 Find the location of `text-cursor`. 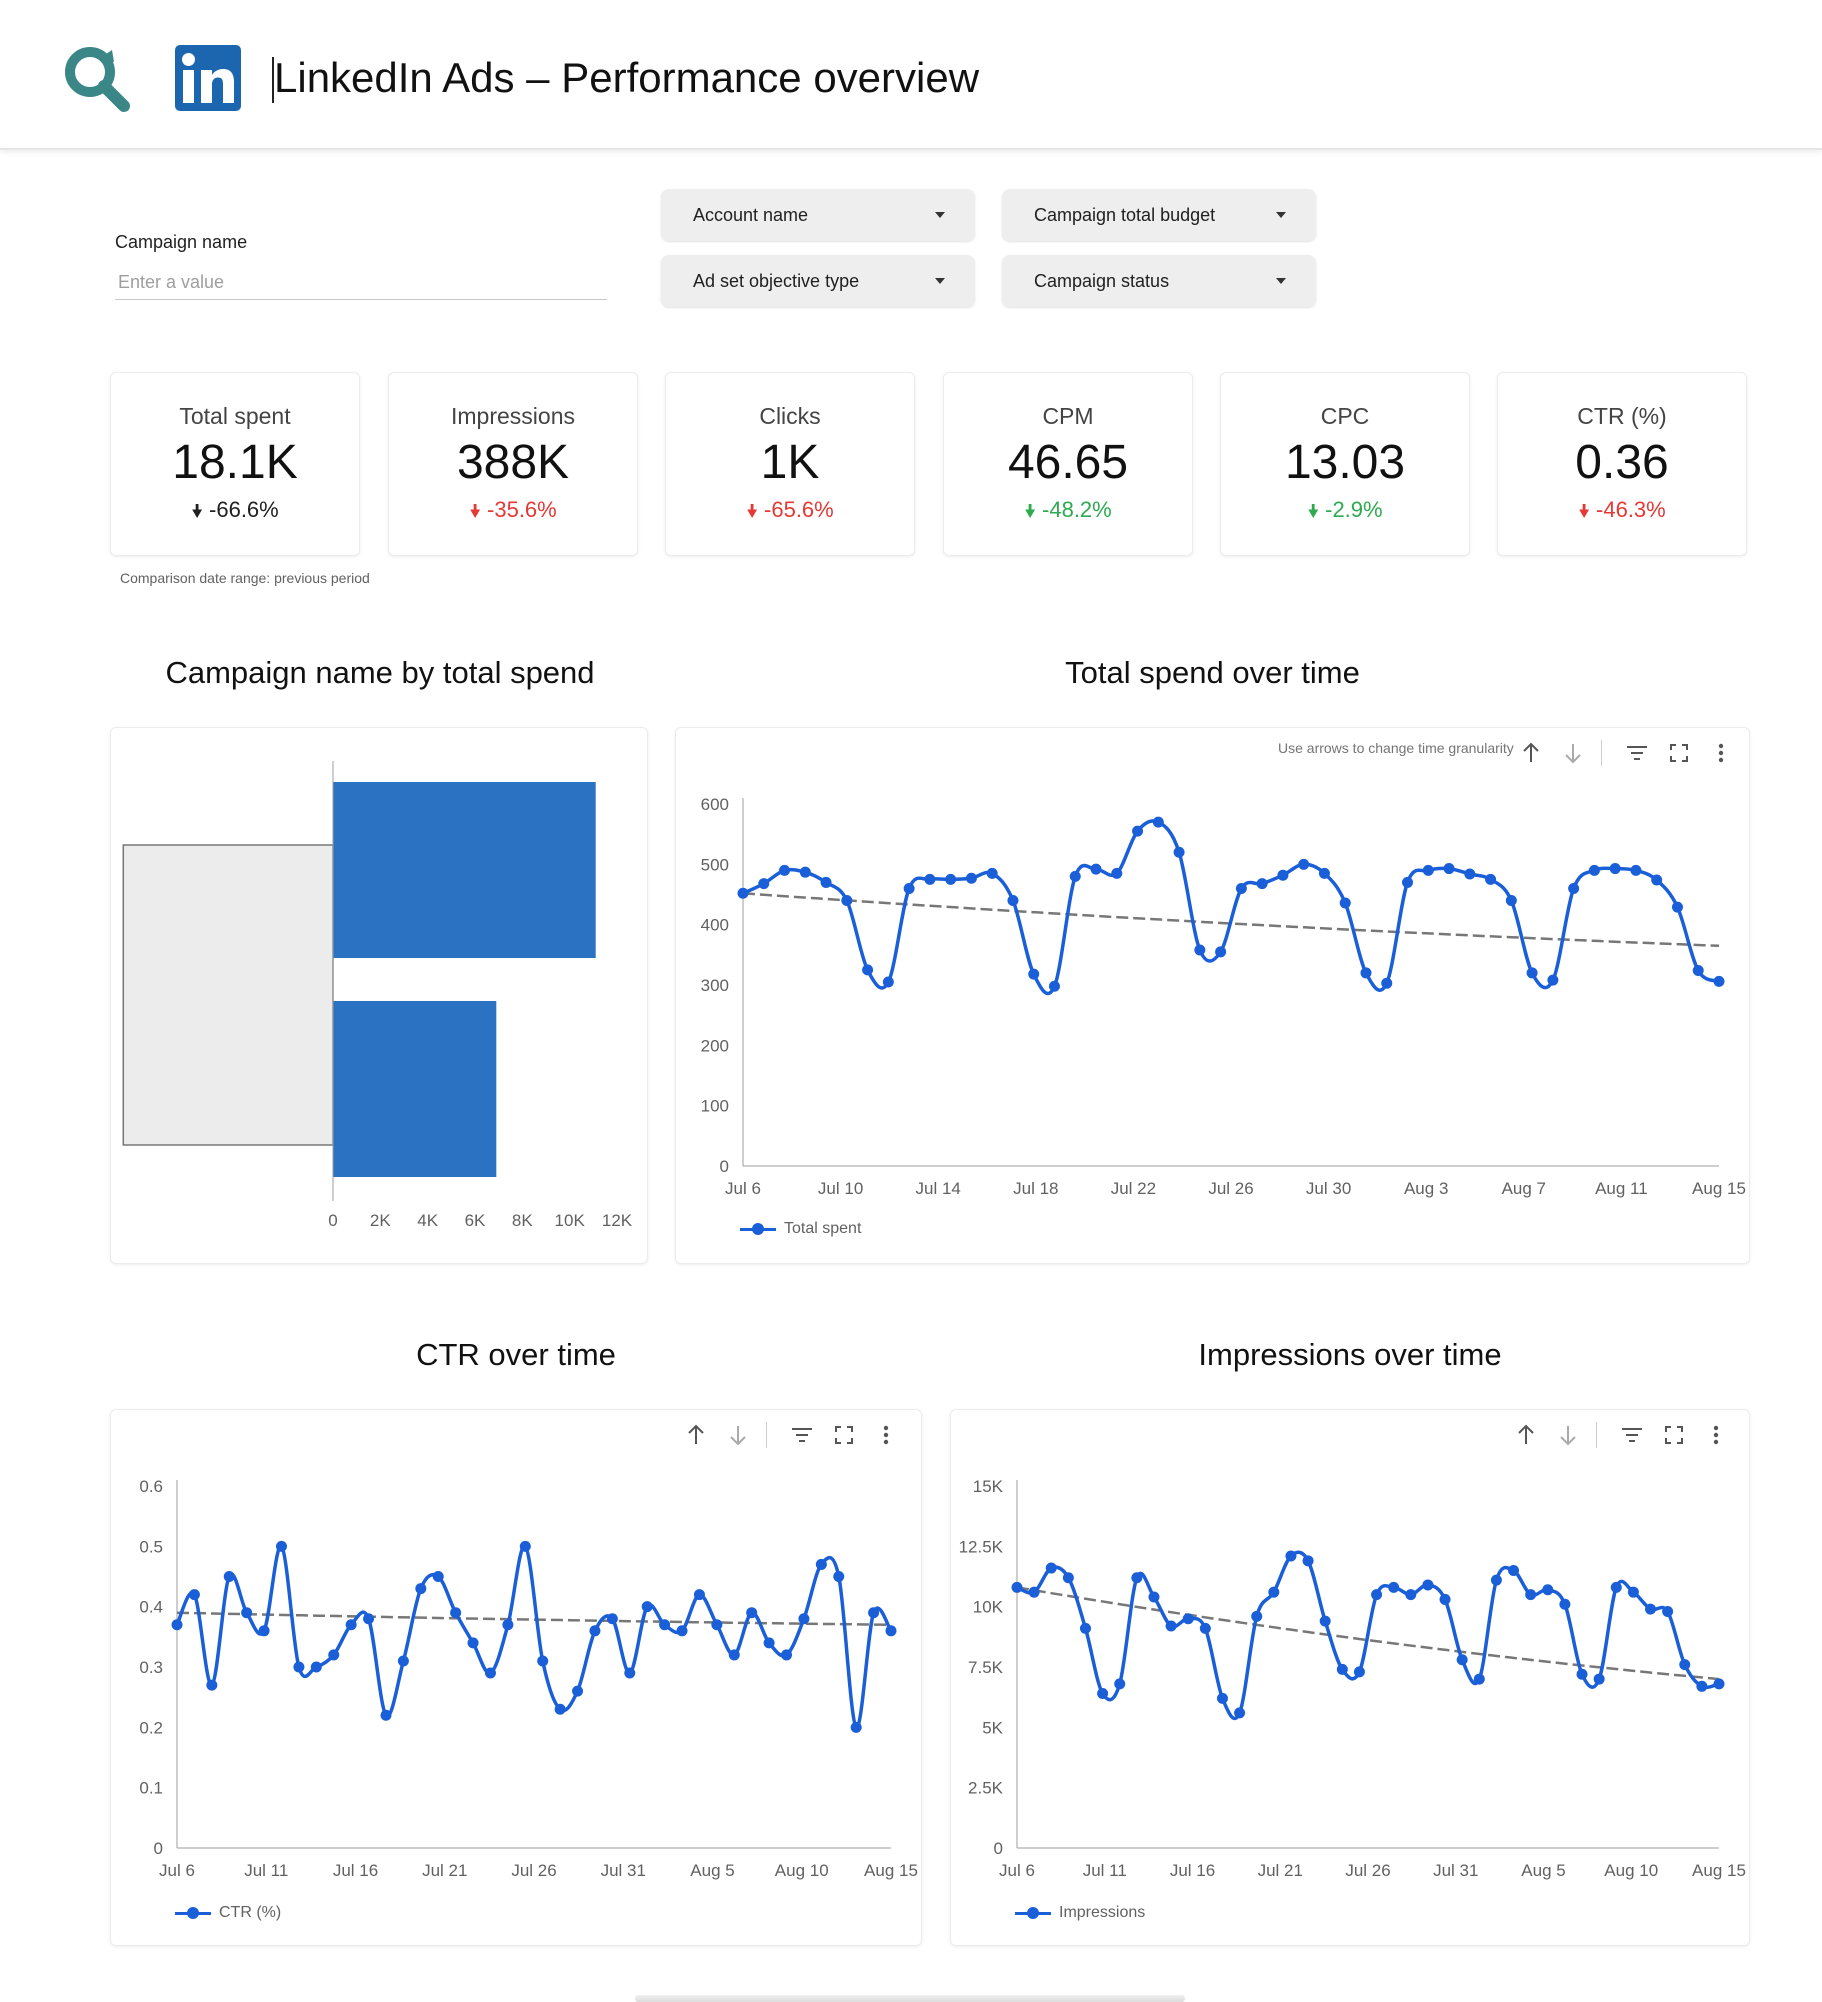

text-cursor is located at coordinates (273, 80).